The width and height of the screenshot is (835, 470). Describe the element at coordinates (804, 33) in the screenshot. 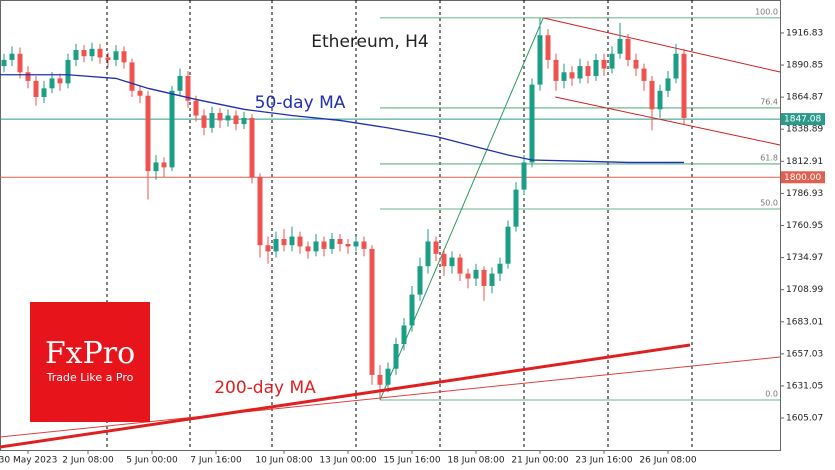

I see `y-tick-label: 1916.83` at that location.